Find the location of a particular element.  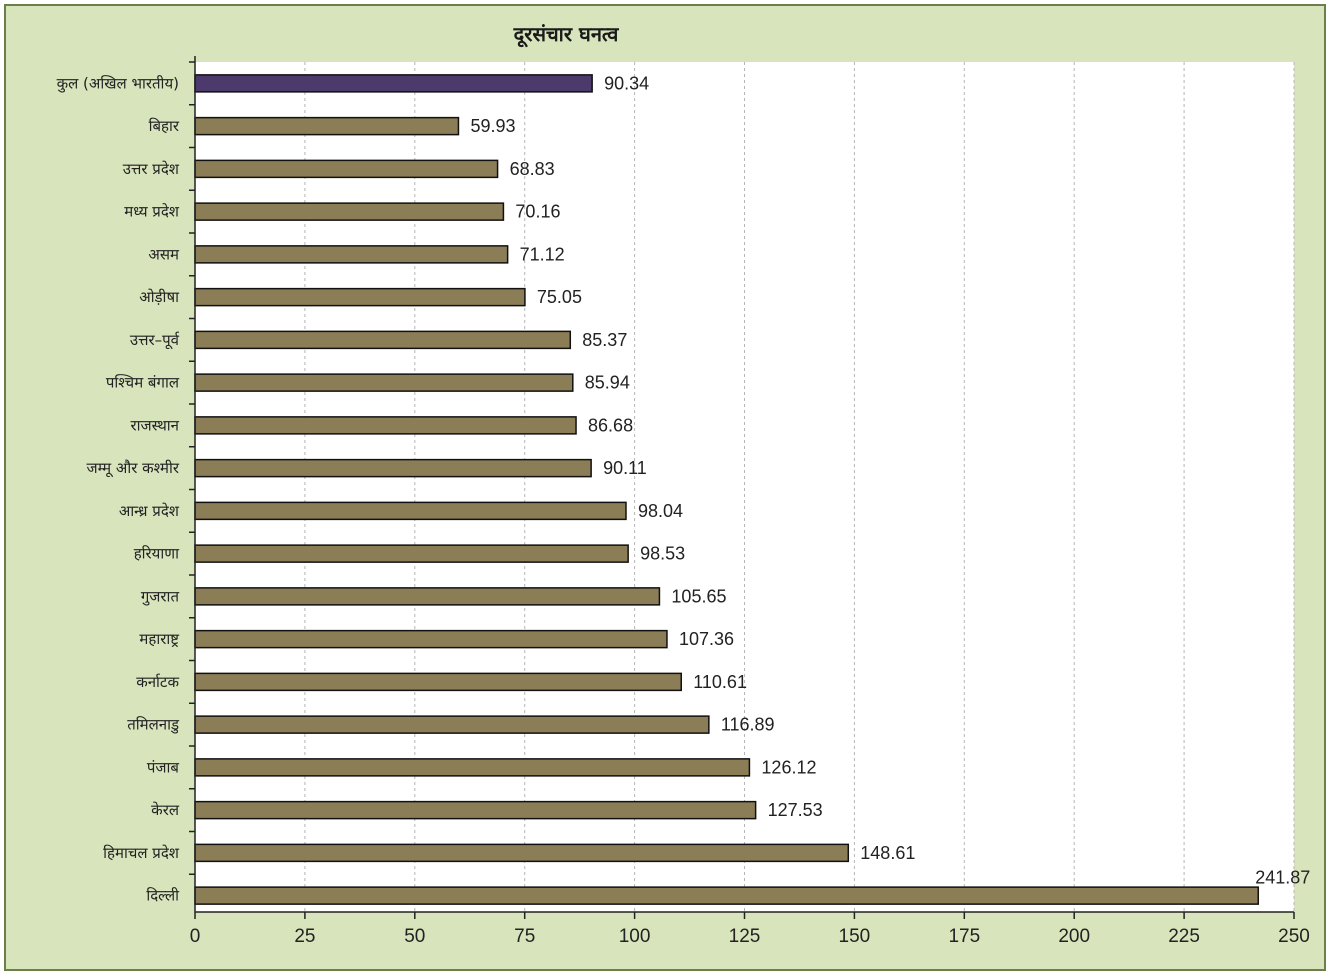

data-label: 126.12 is located at coordinates (788, 767).